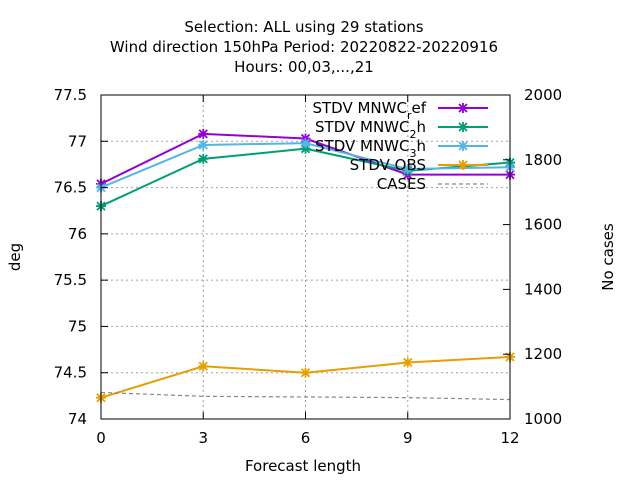 Image resolution: width=640 pixels, height=480 pixels. What do you see at coordinates (543, 289) in the screenshot?
I see `y2-tick-label: 1400` at bounding box center [543, 289].